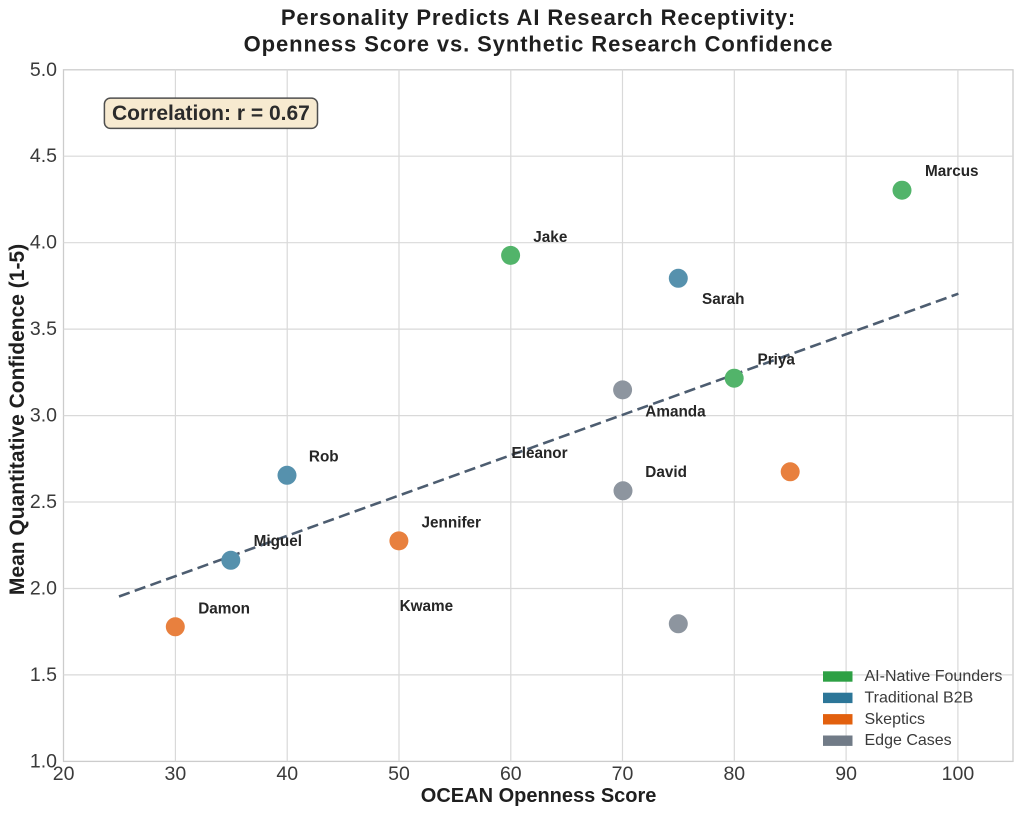 Image resolution: width=1024 pixels, height=816 pixels. What do you see at coordinates (211, 113) in the screenshot?
I see `svg-text: Correlation: r = 0.67` at bounding box center [211, 113].